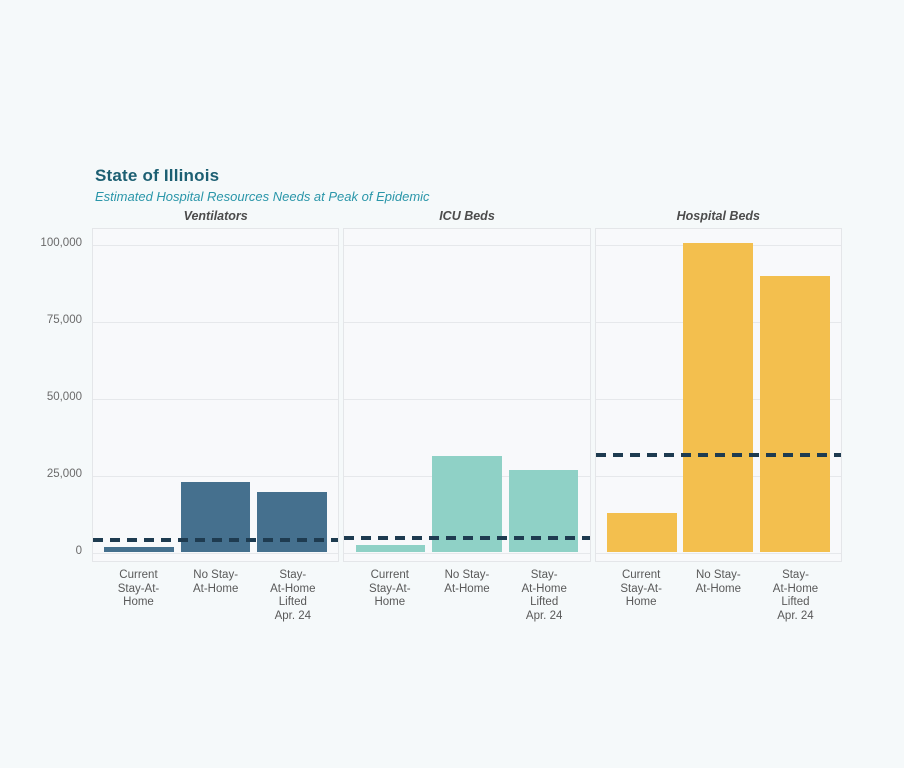  Describe the element at coordinates (467, 538) in the screenshot. I see `capacity-dashed-line-icu-beds` at that location.